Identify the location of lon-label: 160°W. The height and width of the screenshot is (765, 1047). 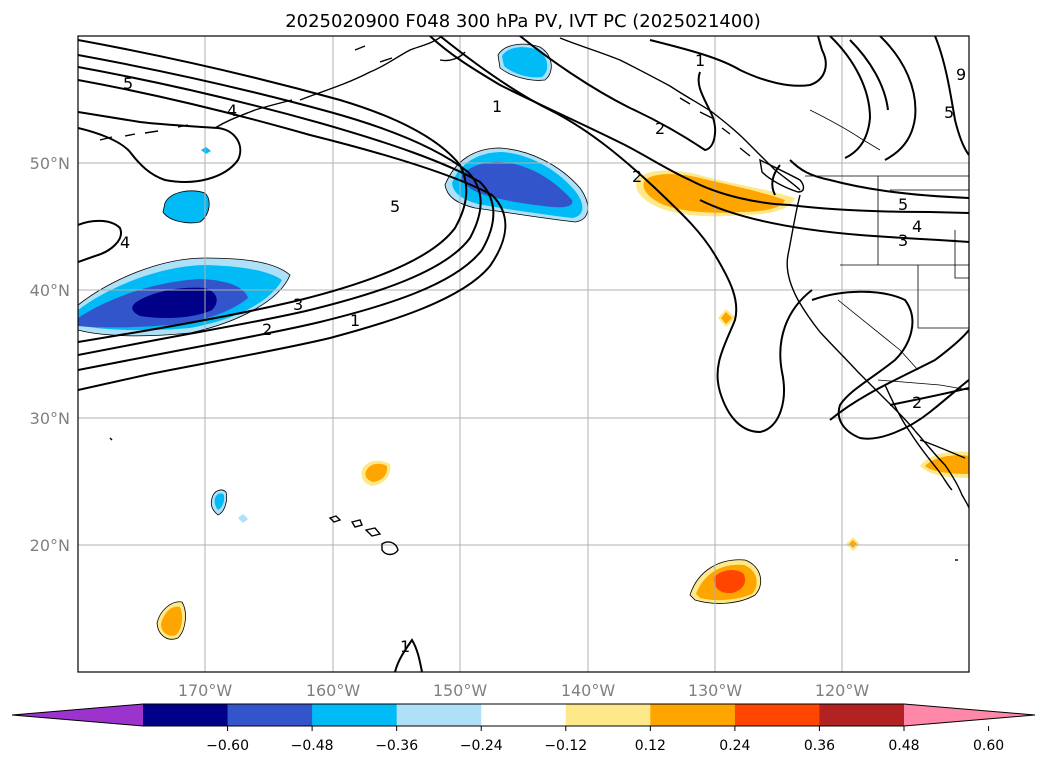
(333, 690).